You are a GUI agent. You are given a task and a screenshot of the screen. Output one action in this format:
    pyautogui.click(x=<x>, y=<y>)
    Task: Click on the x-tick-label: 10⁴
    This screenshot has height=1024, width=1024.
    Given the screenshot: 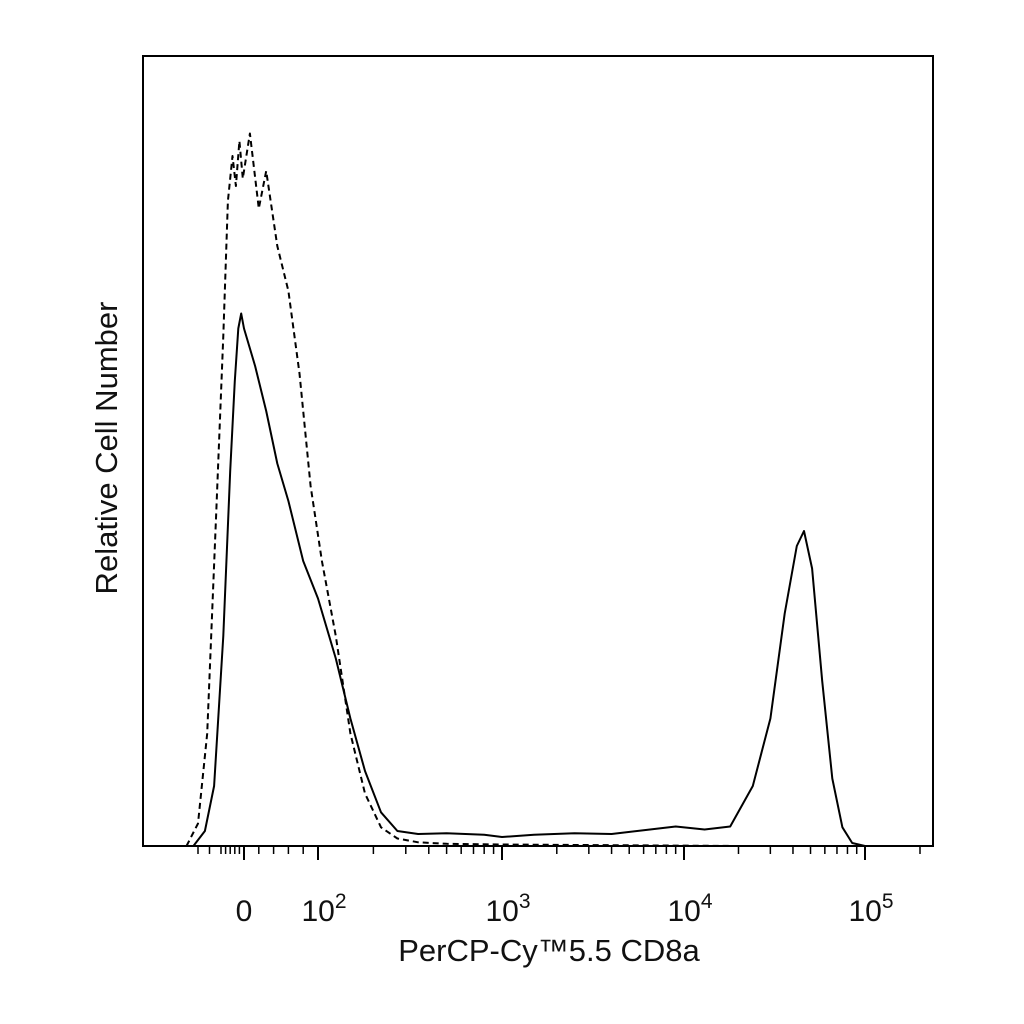 What is the action you would take?
    pyautogui.click(x=689, y=909)
    